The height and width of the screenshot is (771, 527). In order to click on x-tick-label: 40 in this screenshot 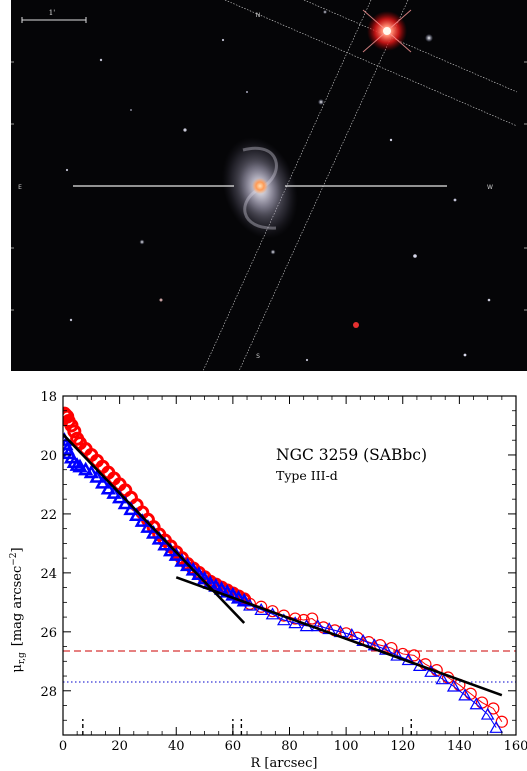, I will do `click(176, 746)`.